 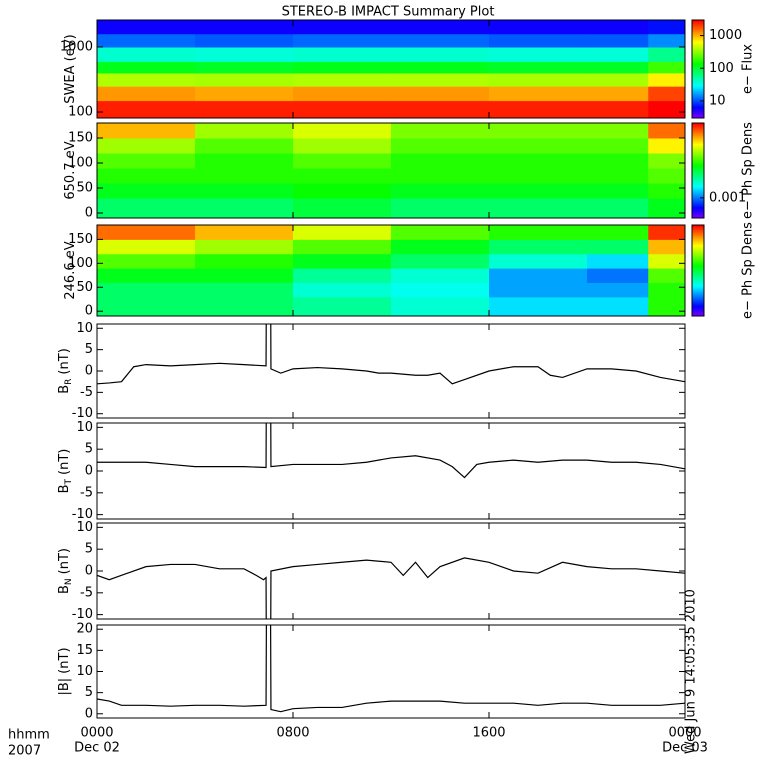 What do you see at coordinates (84, 188) in the screenshot?
I see `y-tick-label: 50` at bounding box center [84, 188].